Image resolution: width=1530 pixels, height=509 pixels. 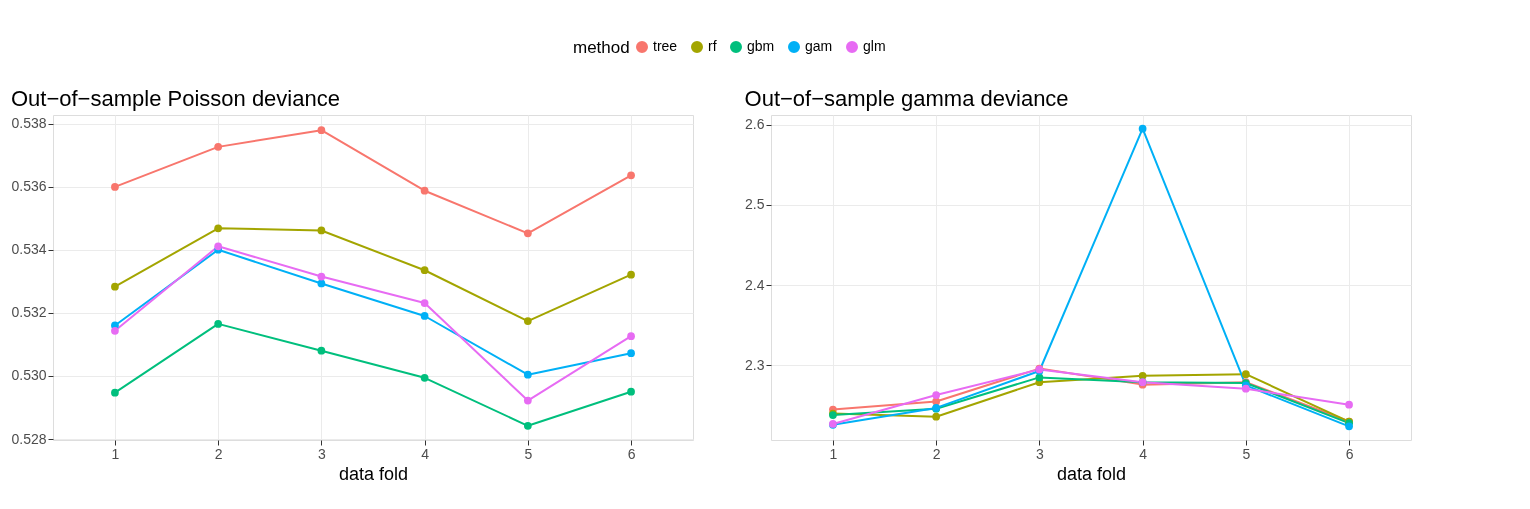 What do you see at coordinates (819, 46) in the screenshot?
I see `legend-label: gam` at bounding box center [819, 46].